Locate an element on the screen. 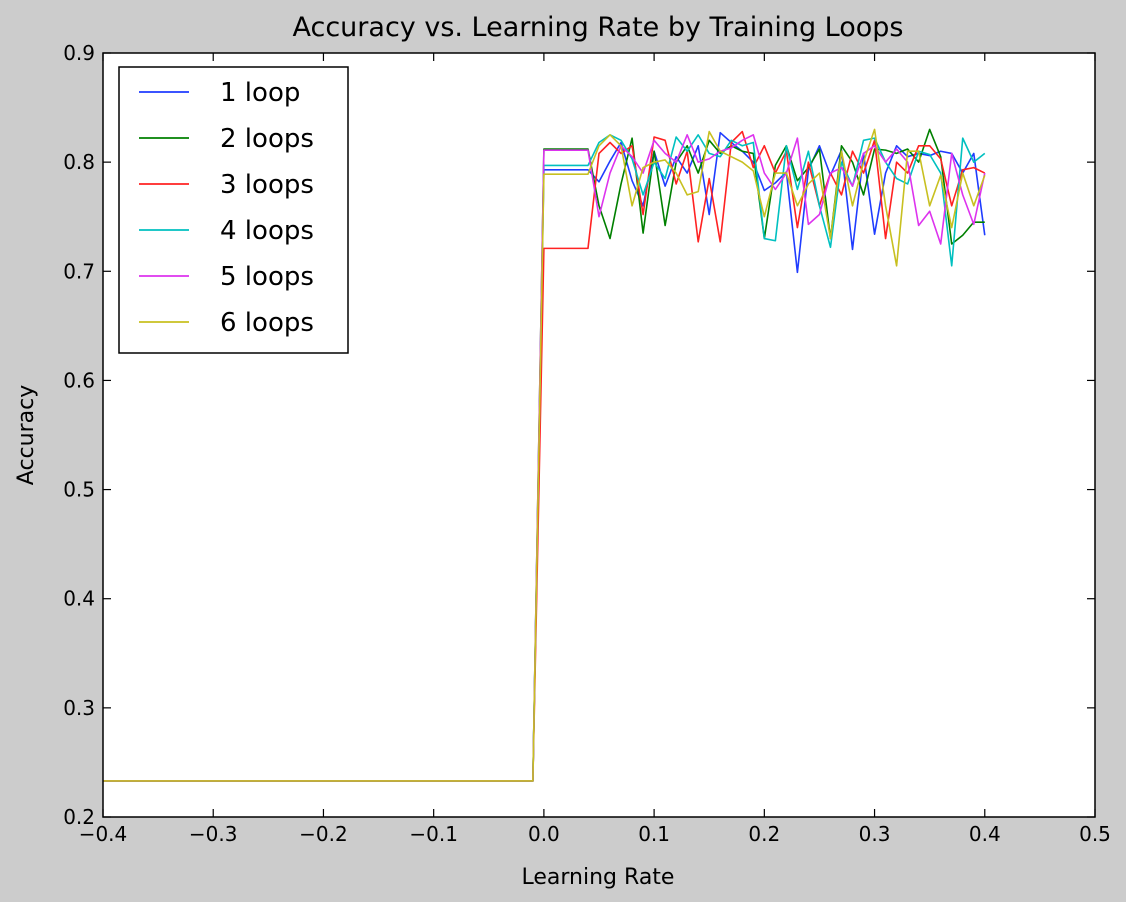 The image size is (1126, 902). legend-box is located at coordinates (233, 210).